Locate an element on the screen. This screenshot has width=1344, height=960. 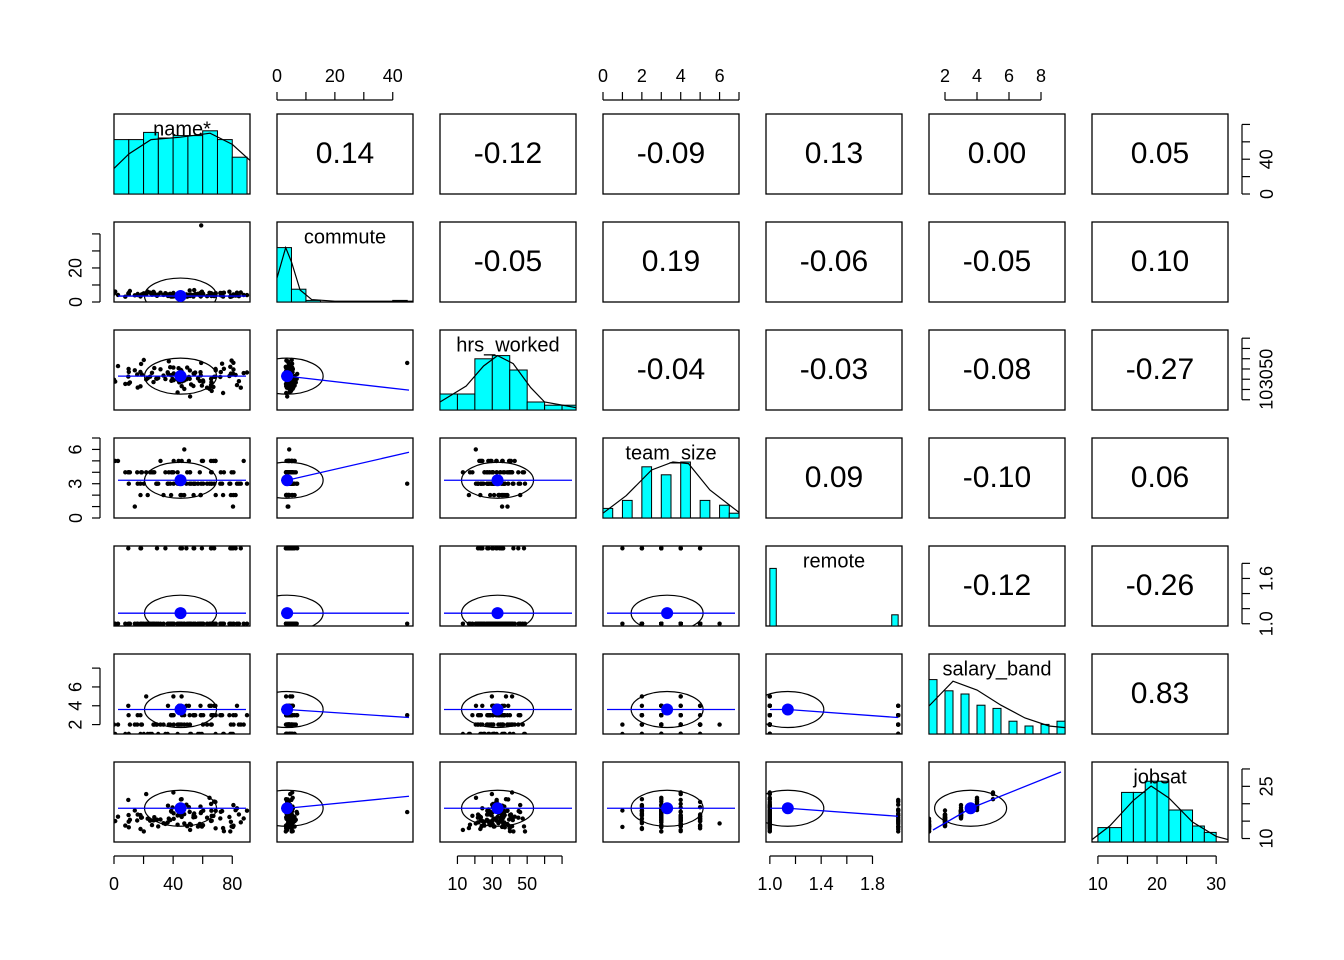
bottom-tick-label: 0 is located at coordinates (114, 884).